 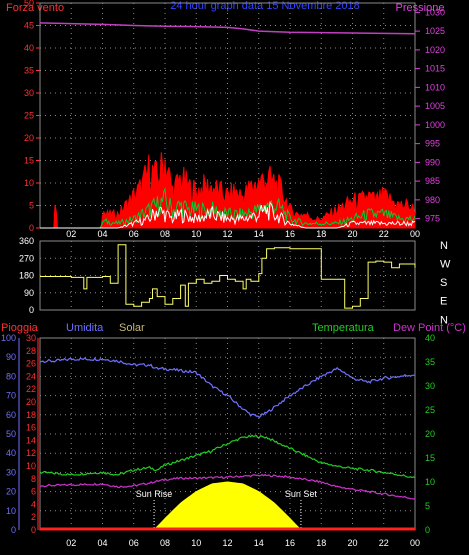 I want to click on direction-y-tick-label: 360, so click(x=26, y=241).